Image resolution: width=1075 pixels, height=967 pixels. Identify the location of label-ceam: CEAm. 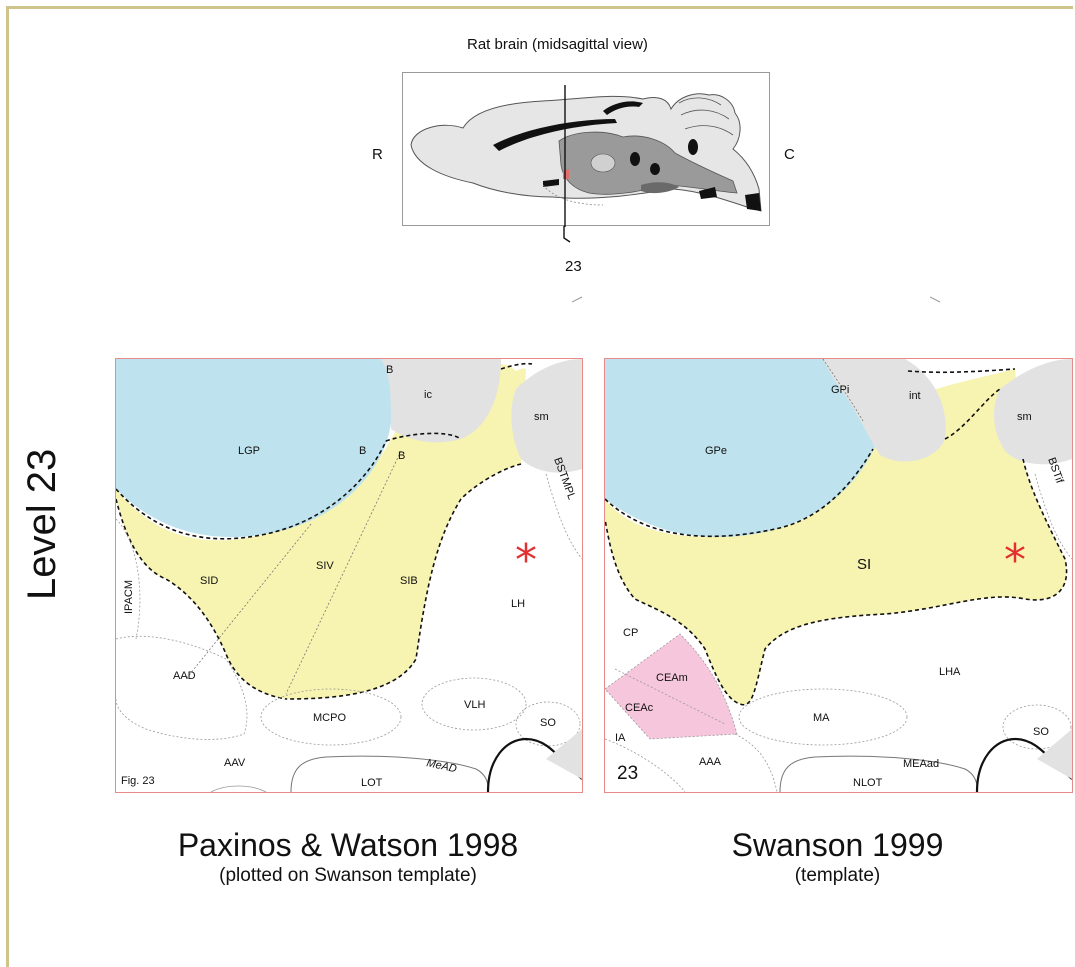
(672, 678).